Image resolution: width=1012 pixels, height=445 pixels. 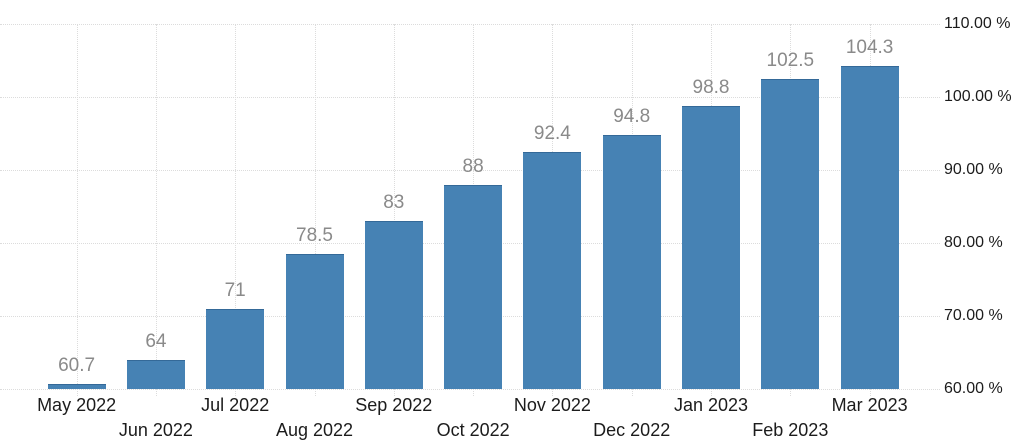 I want to click on y-axis-tick-label: 110.00 %, so click(x=977, y=23).